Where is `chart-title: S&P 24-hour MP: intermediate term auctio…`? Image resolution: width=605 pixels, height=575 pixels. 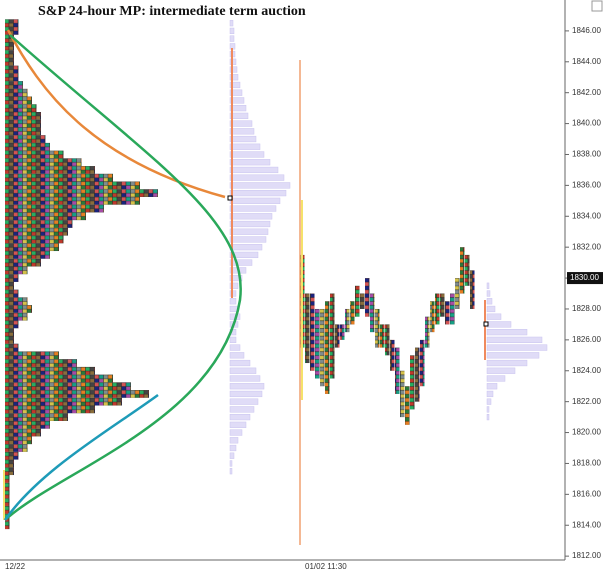
chart-title: S&P 24-hour MP: intermediate term auctio… is located at coordinates (172, 11).